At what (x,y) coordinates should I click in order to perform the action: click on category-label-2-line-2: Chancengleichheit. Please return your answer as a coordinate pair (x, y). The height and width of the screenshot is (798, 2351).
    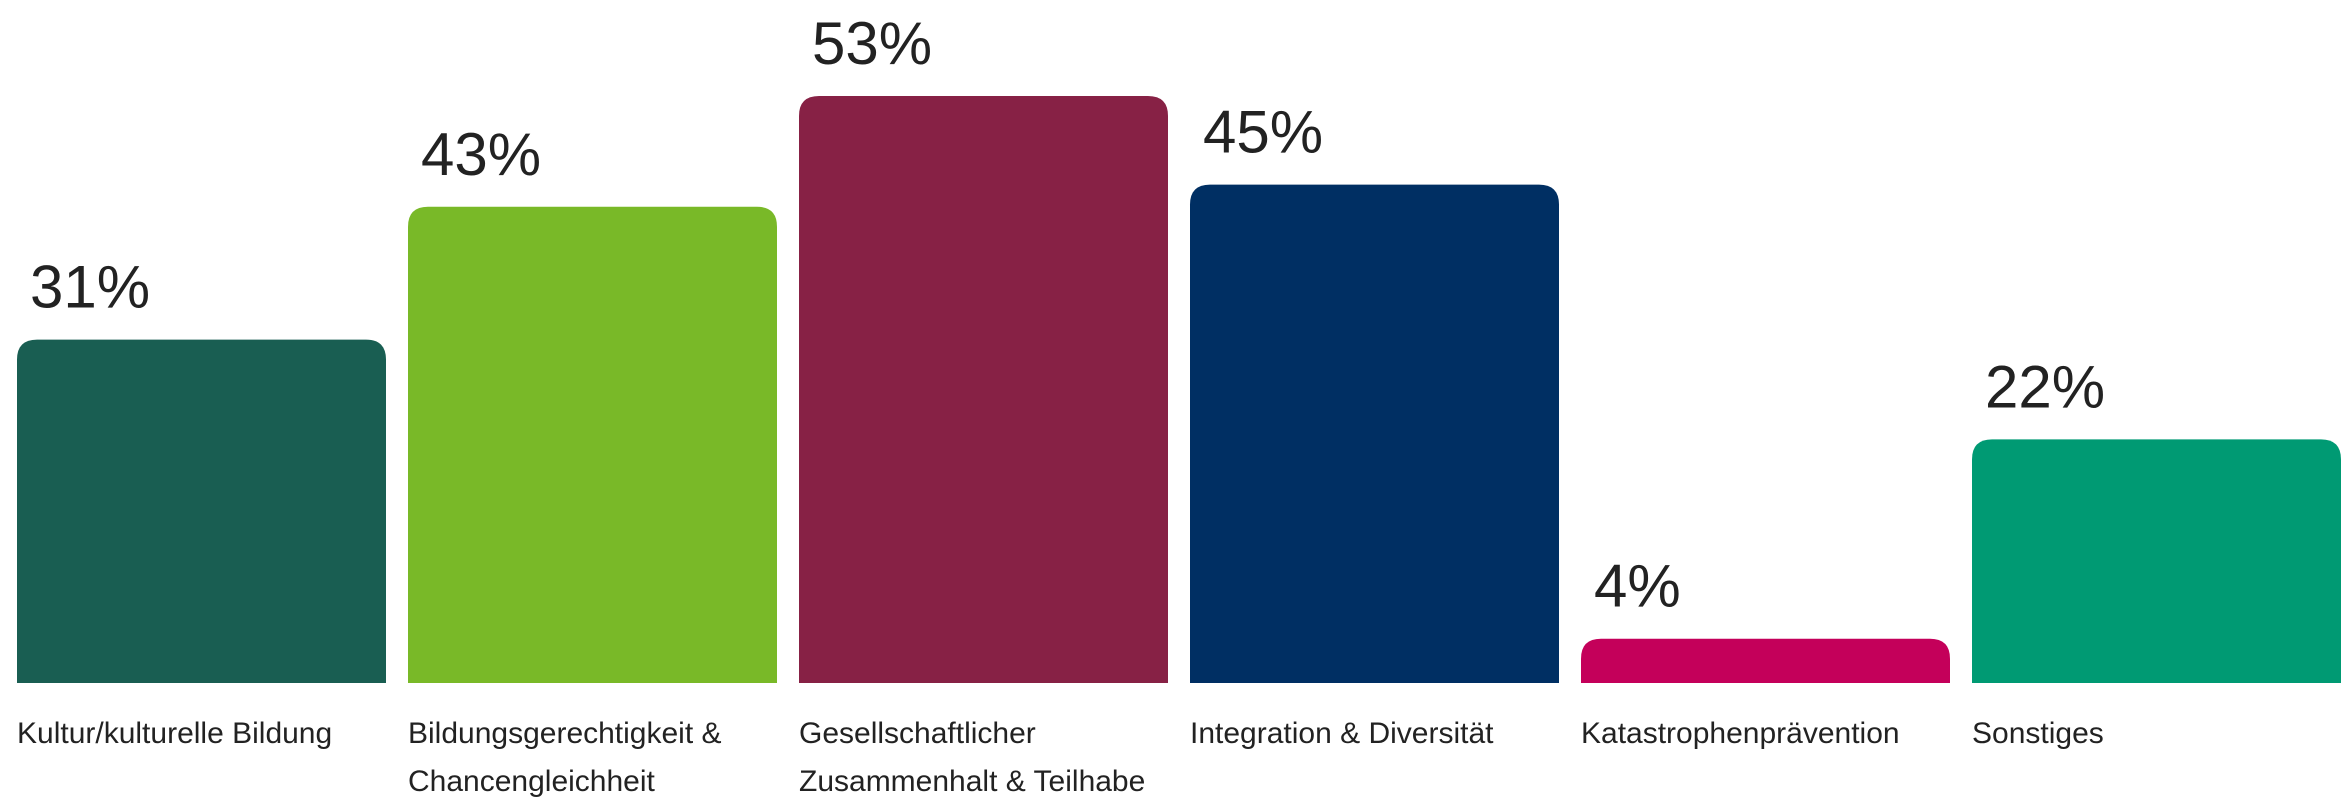
    Looking at the image, I should click on (532, 781).